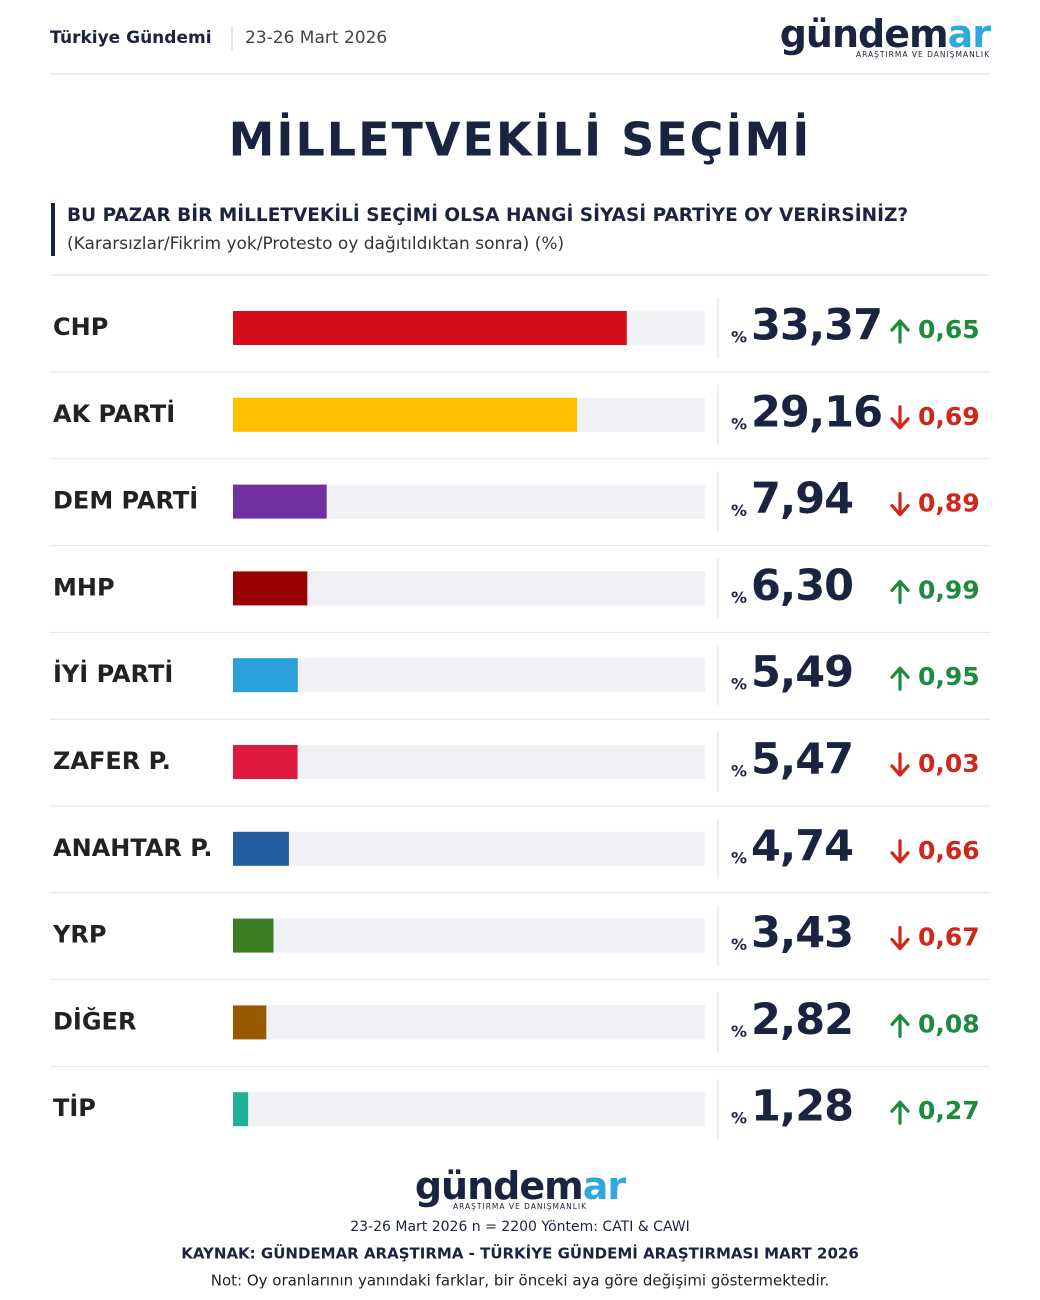 The width and height of the screenshot is (1040, 1300). I want to click on party-label: CHP, so click(80, 327).